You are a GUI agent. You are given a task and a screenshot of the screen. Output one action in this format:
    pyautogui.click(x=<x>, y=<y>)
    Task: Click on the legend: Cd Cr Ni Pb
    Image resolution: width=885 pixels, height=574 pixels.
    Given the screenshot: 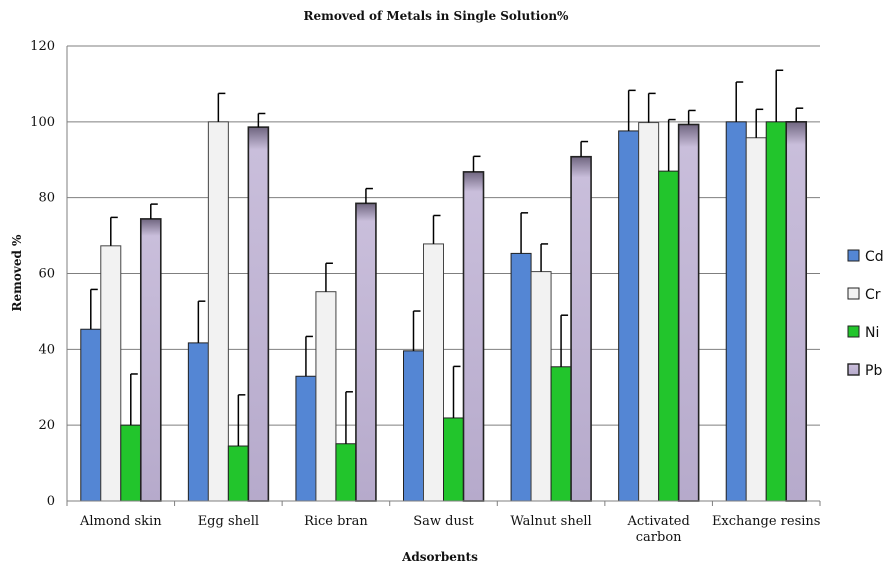 What is the action you would take?
    pyautogui.click(x=865, y=314)
    